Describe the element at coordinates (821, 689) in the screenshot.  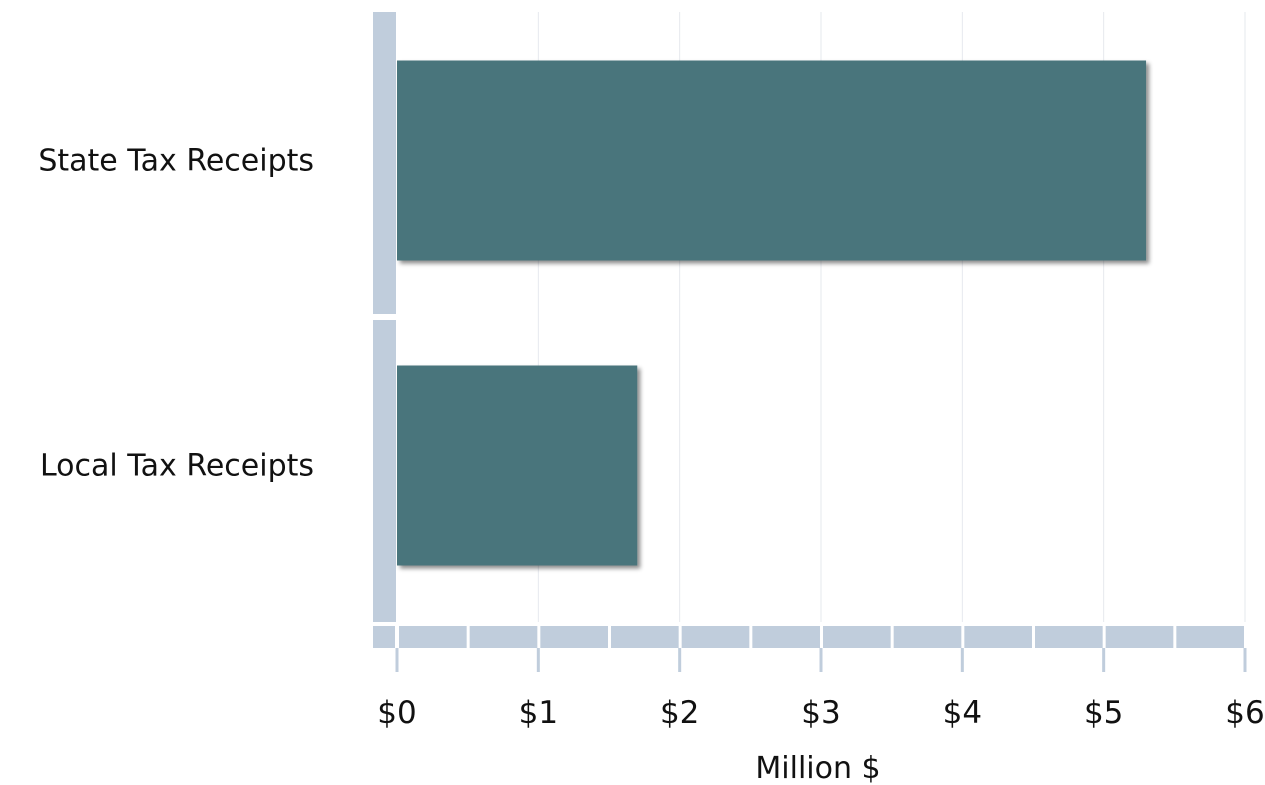
I see `x-axis-ticks: $0 $1 $2 $3 $4 $5 $6` at that location.